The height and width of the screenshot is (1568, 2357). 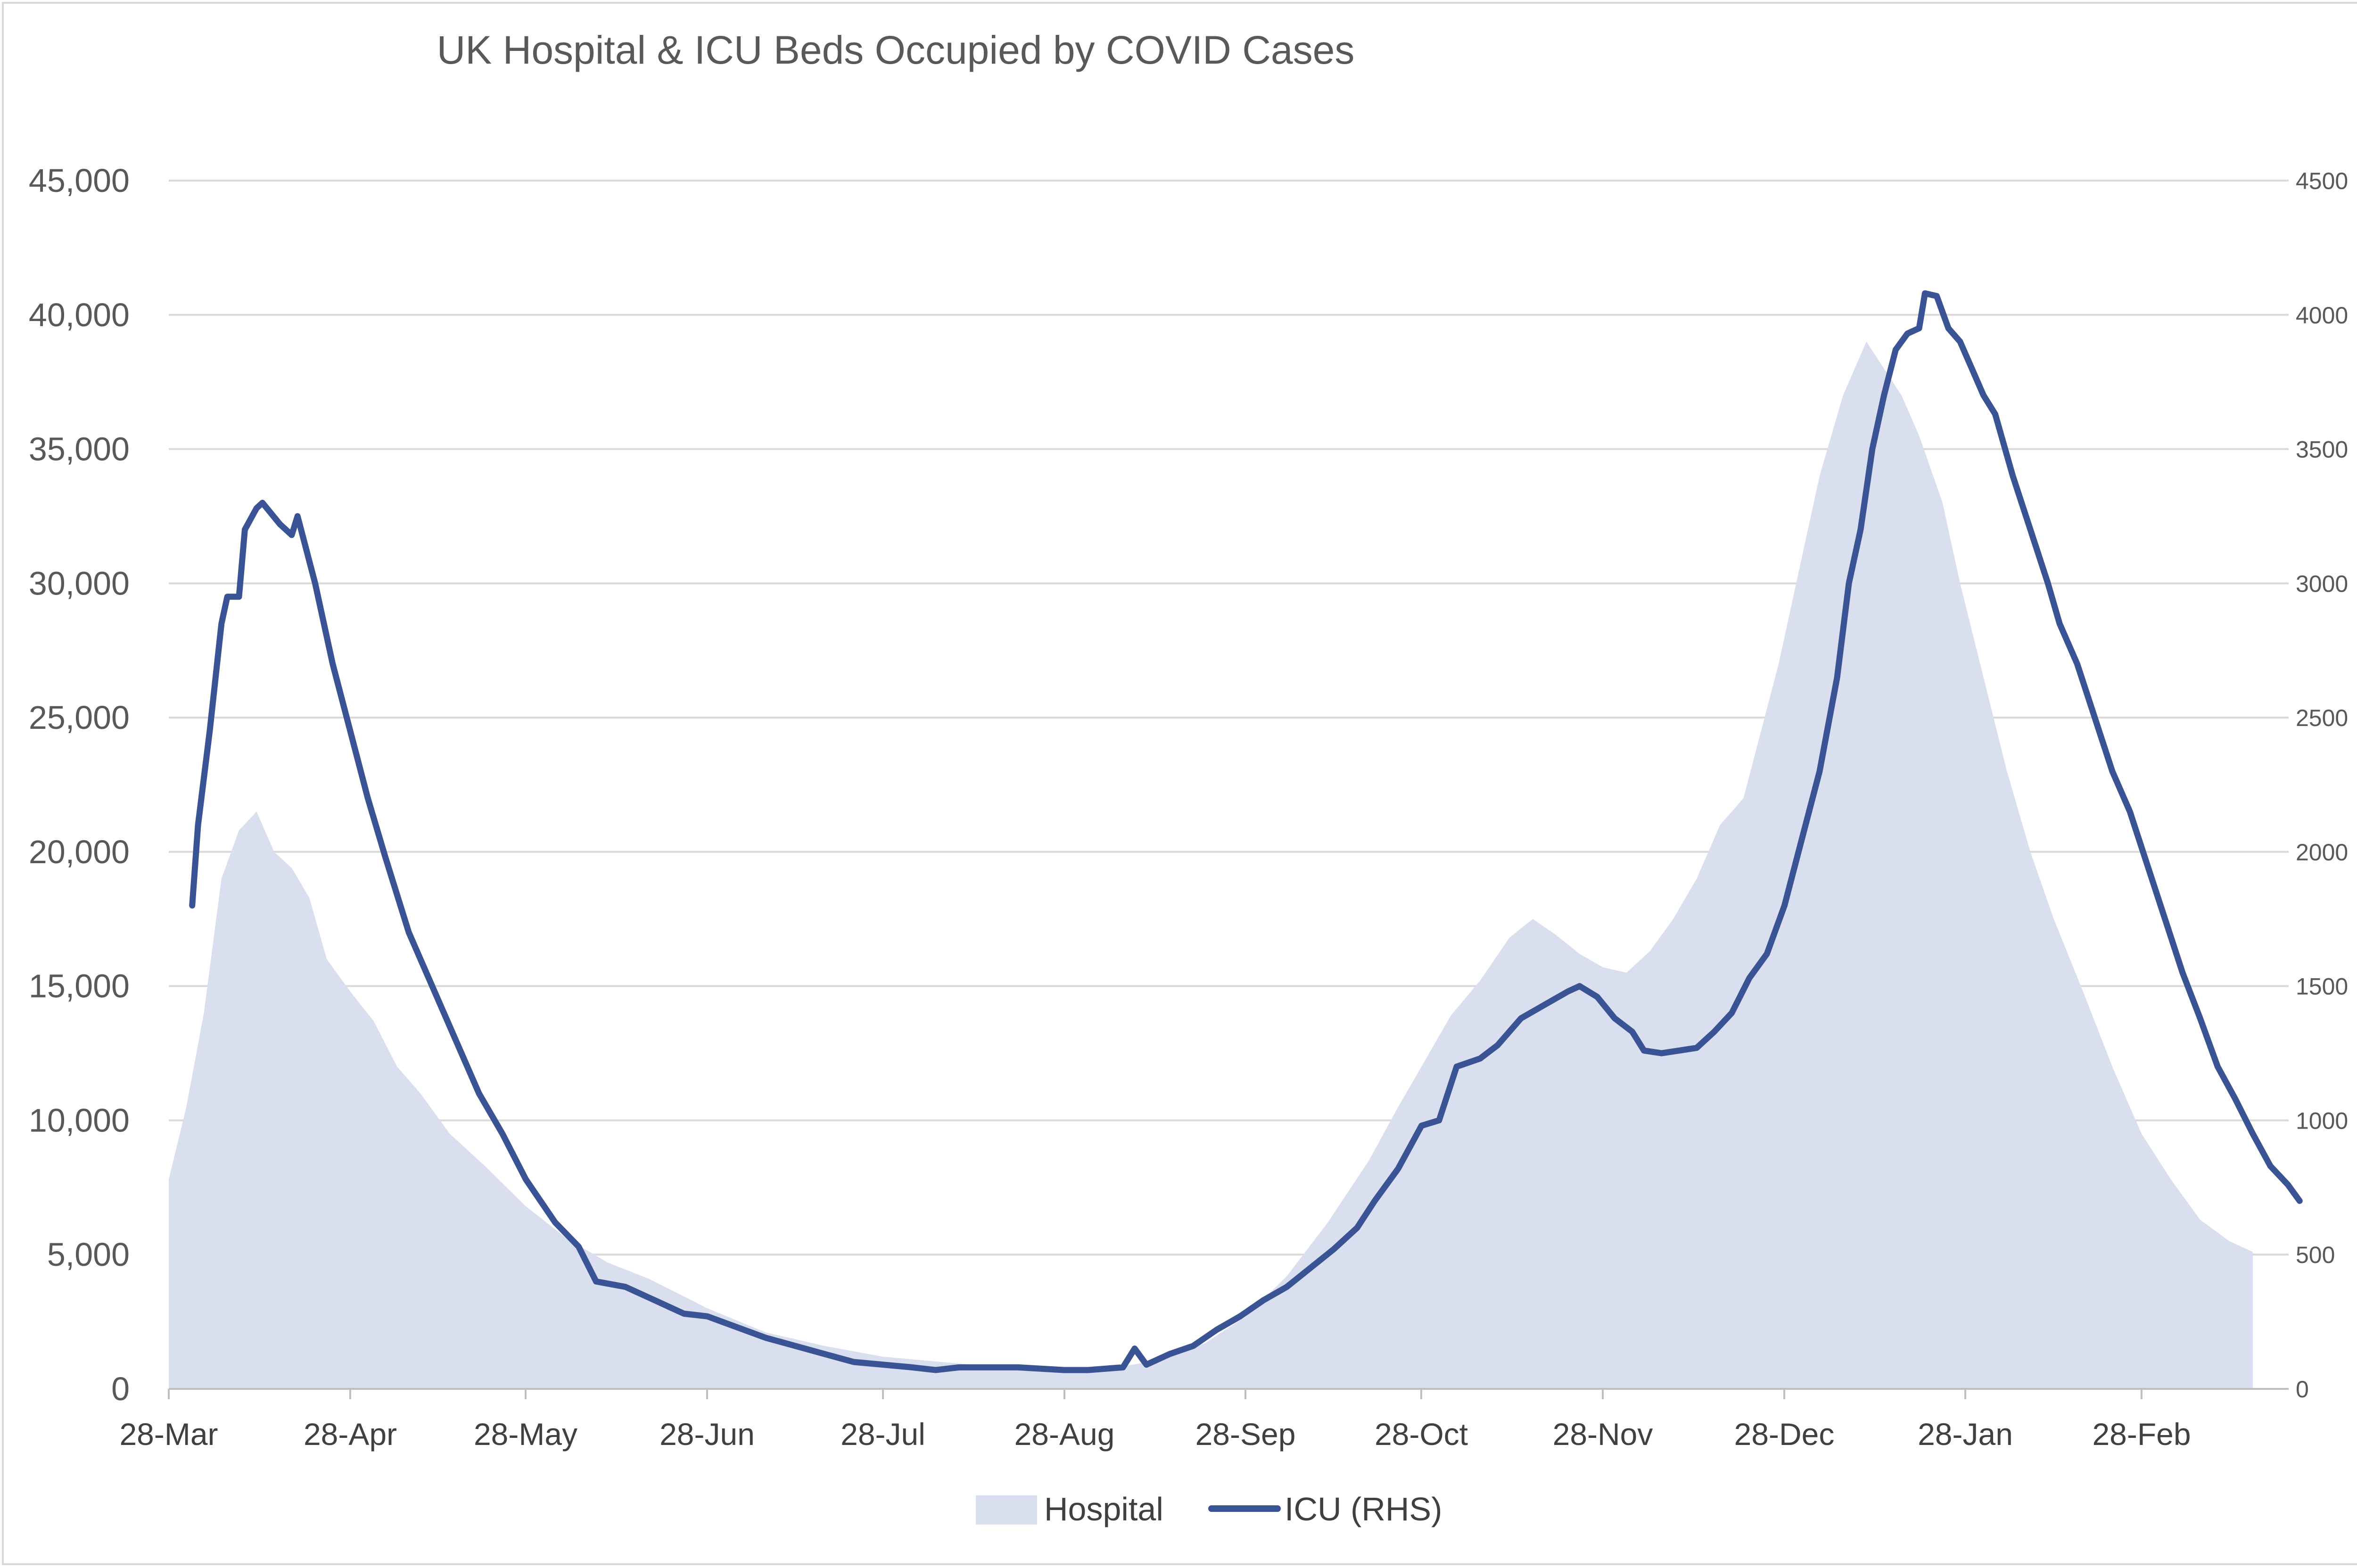 I want to click on y-tick-left: 30,000, so click(x=79, y=584).